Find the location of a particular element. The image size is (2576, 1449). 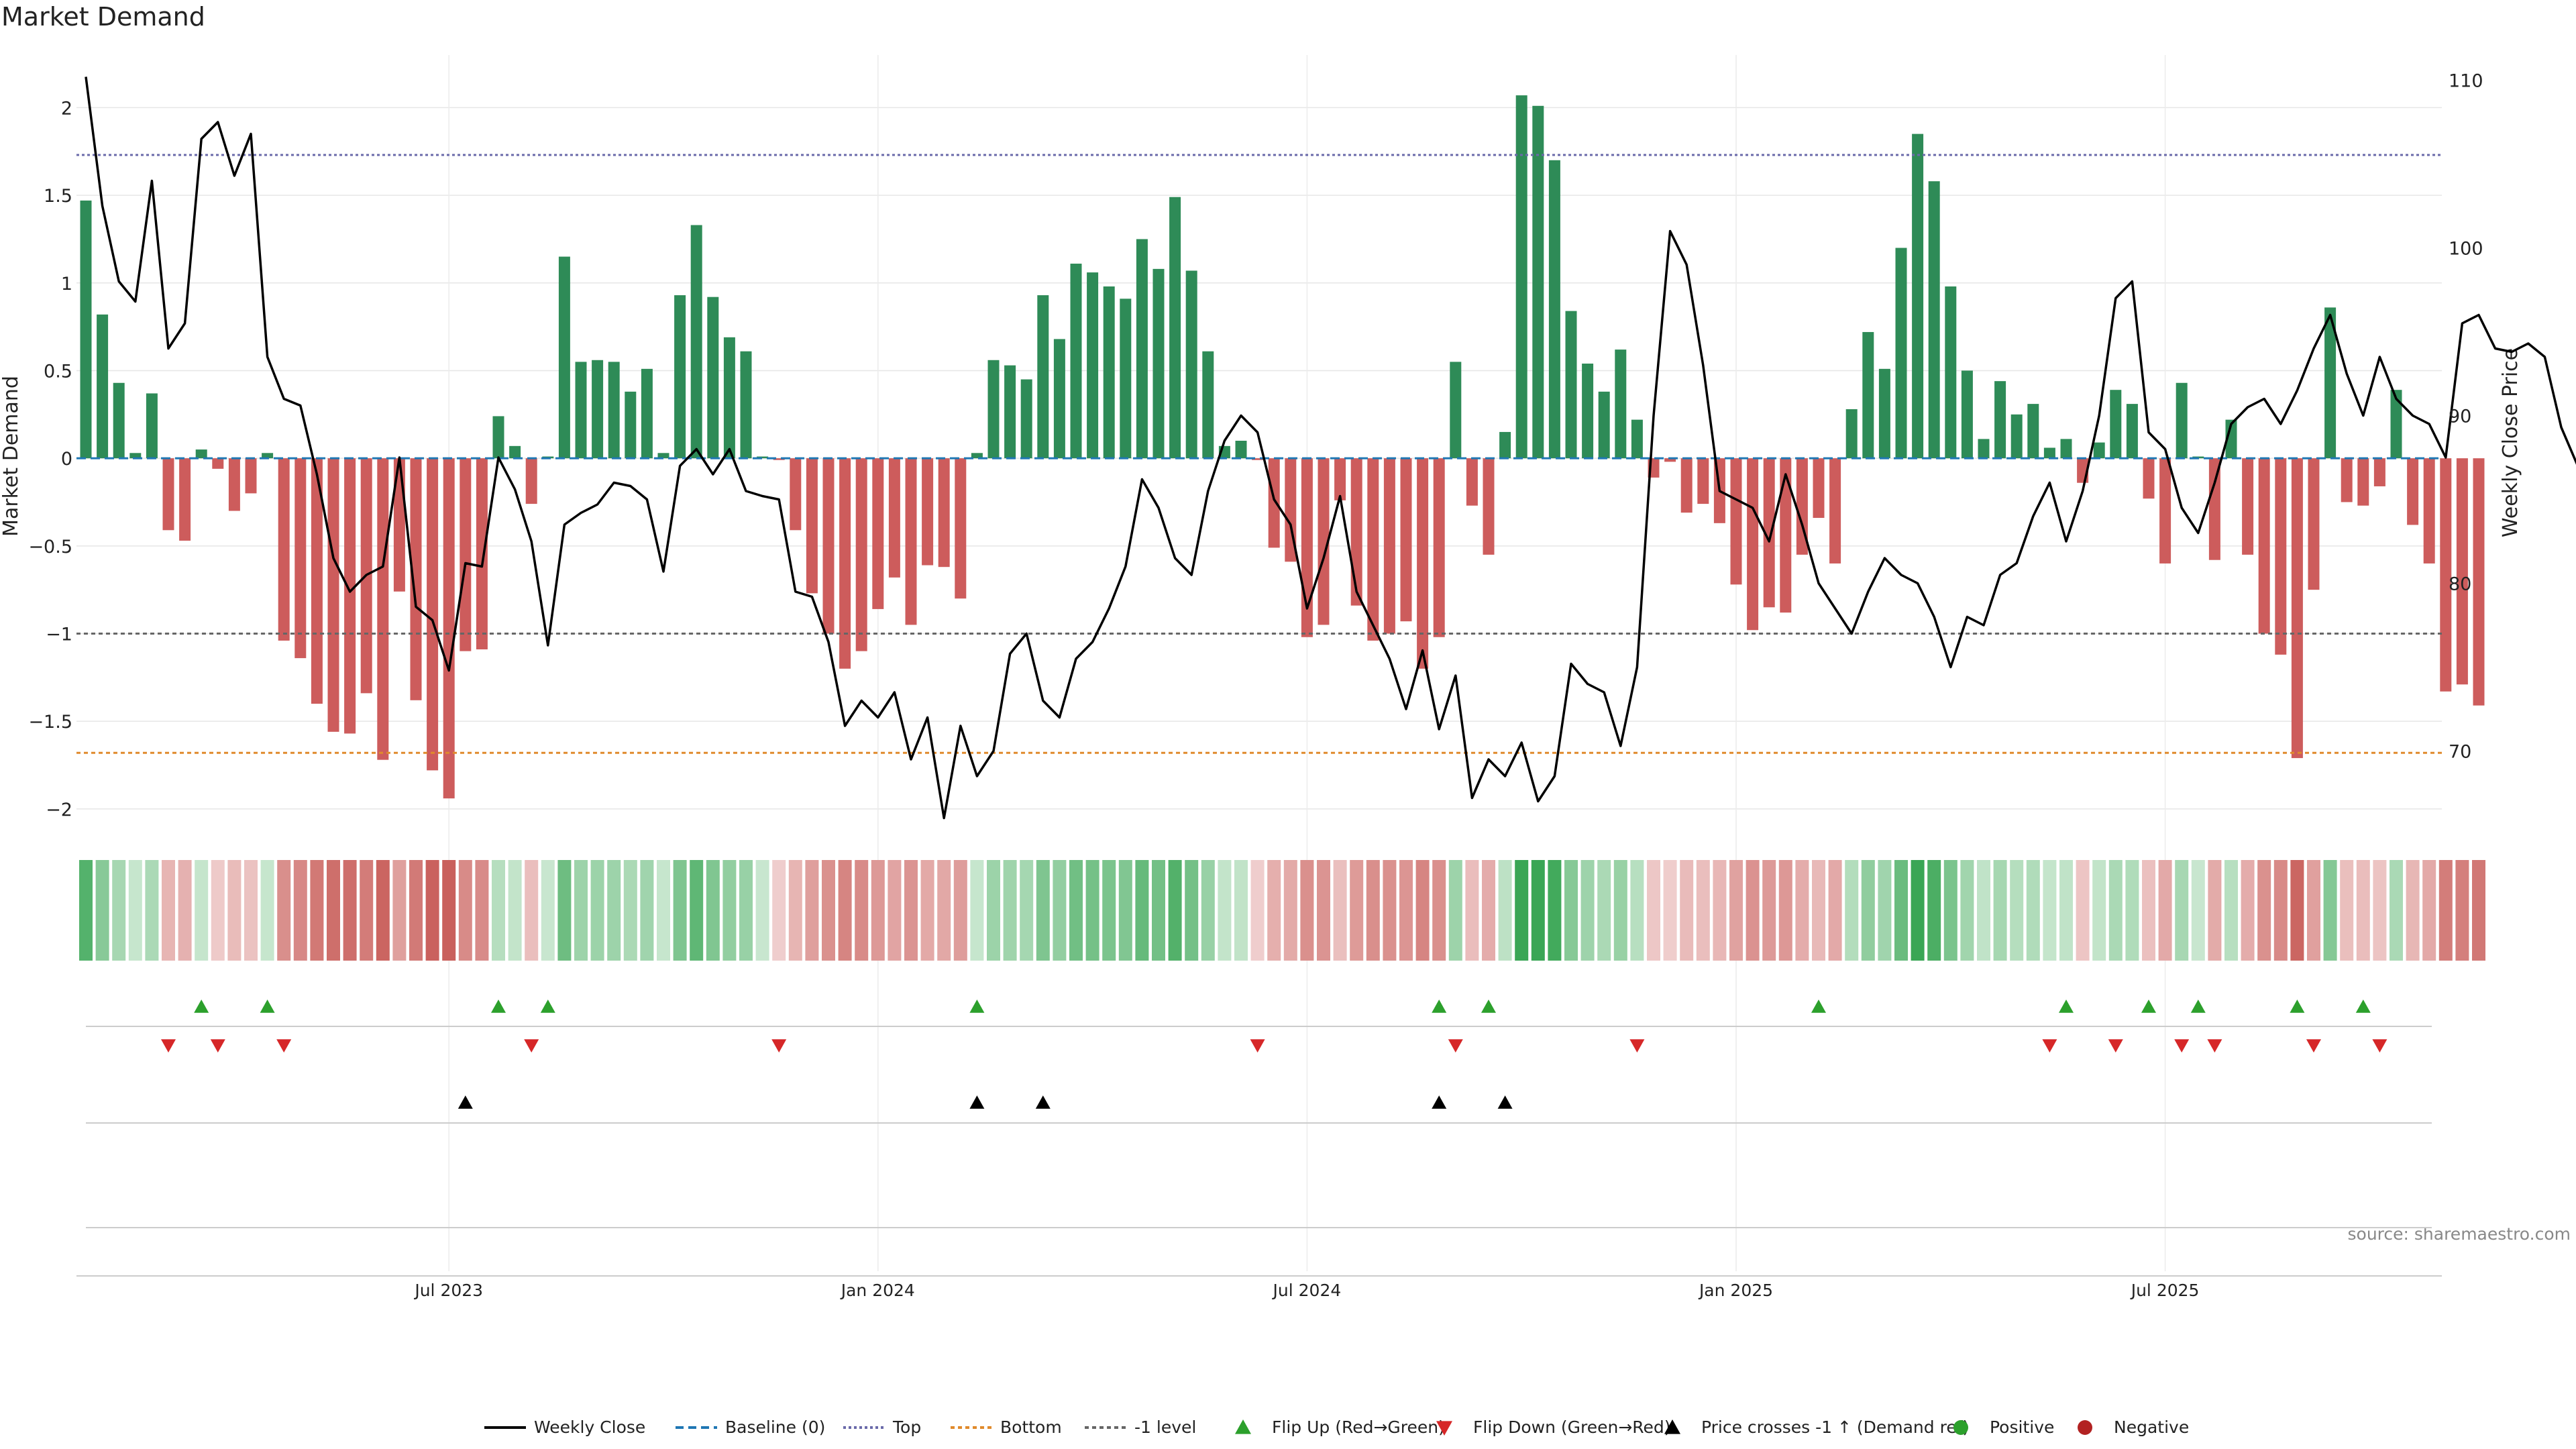

x-tick-label: Jul 2025 is located at coordinates (2165, 1290).